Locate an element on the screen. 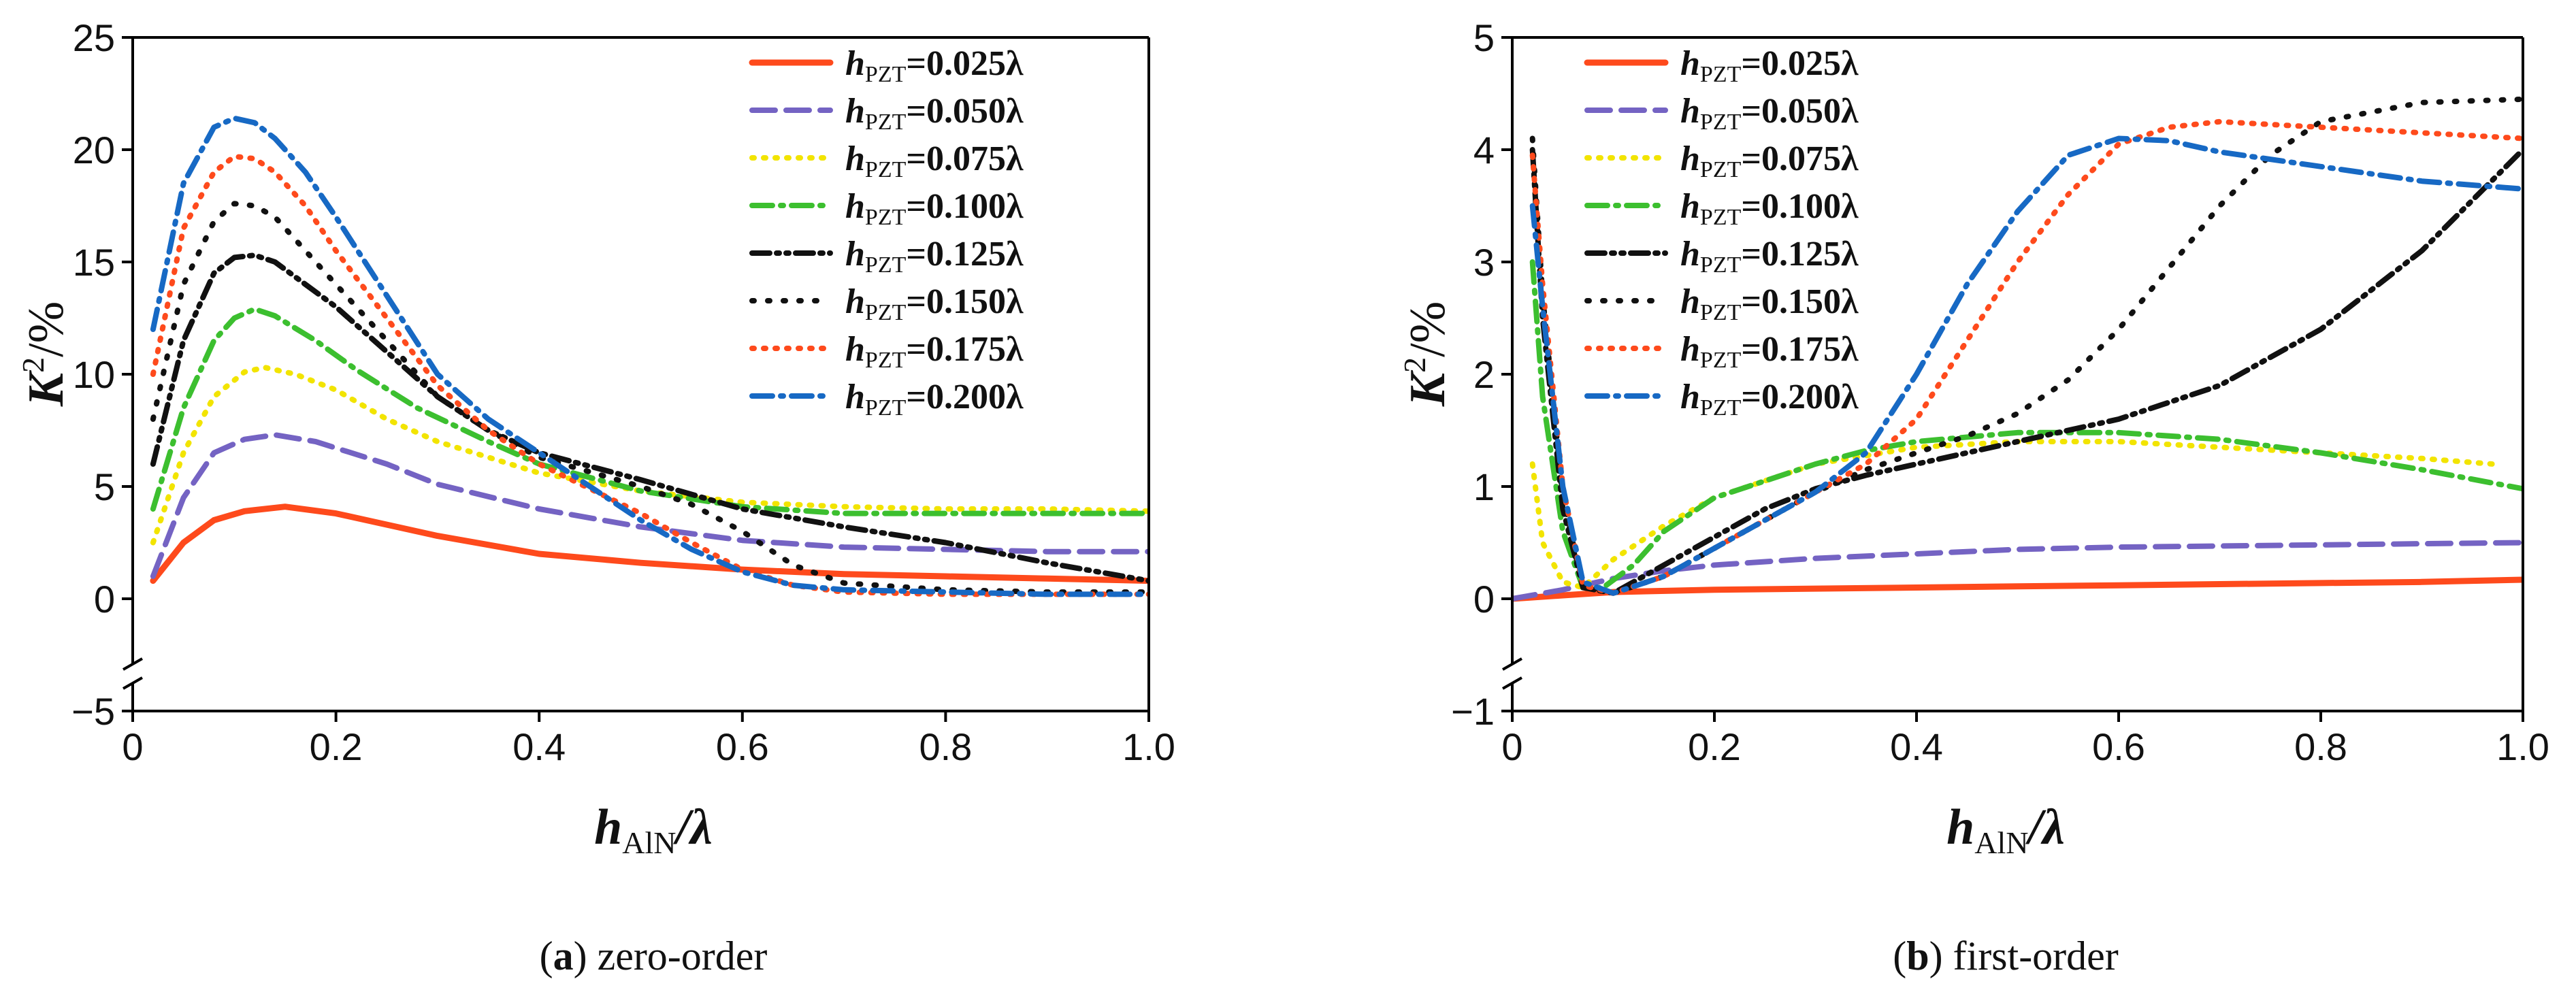 The width and height of the screenshot is (2576, 990). x-axis-label: hAlN/λ is located at coordinates (653, 830).